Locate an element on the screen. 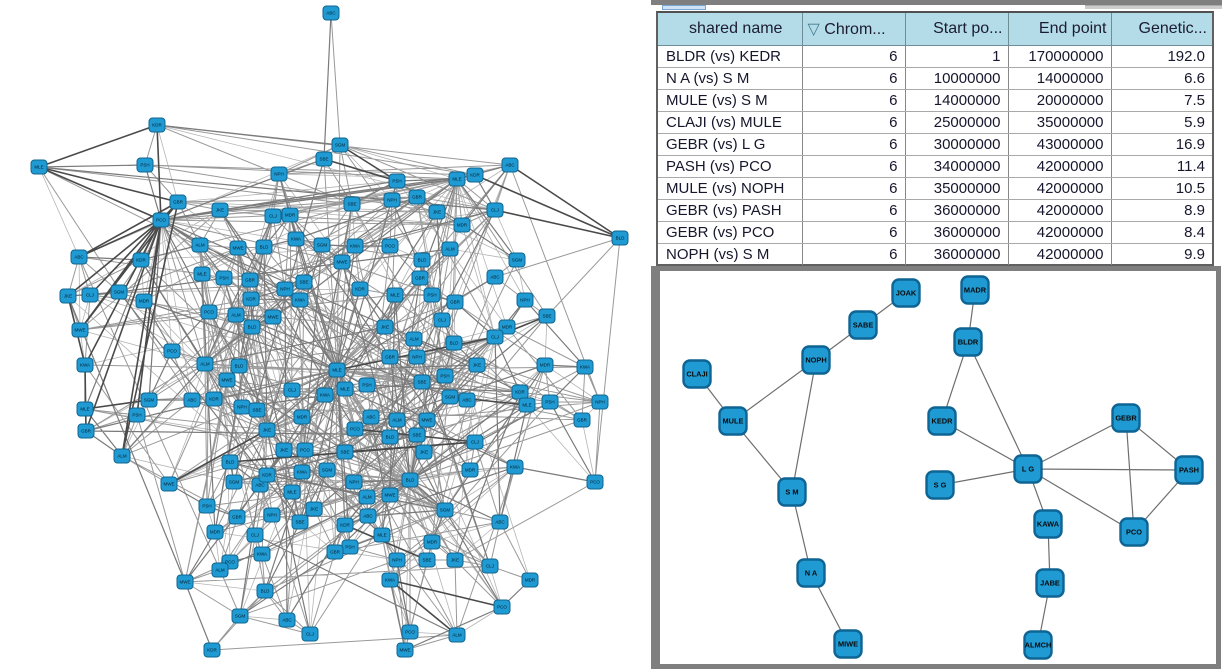 This screenshot has height=669, width=1222. svg-text: JABE is located at coordinates (1050, 583).